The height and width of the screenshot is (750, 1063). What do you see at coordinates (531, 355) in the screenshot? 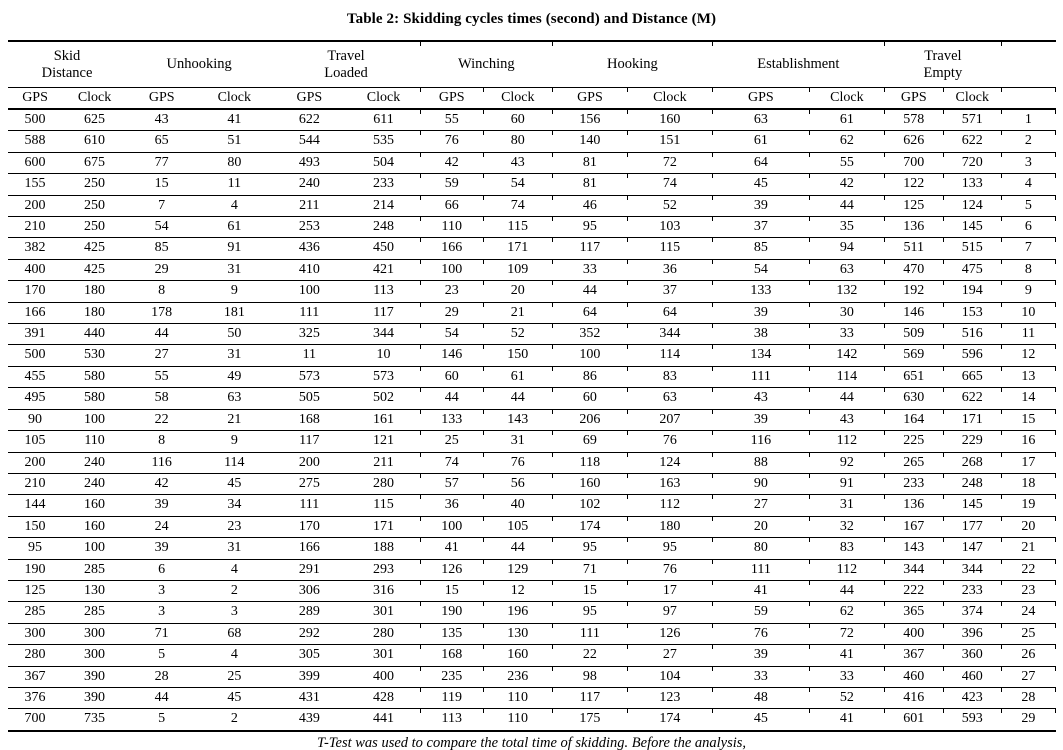
I see `table-row: 500 530 27 31 11 10 146 150 100 114 134 142 569 596 12` at bounding box center [531, 355].